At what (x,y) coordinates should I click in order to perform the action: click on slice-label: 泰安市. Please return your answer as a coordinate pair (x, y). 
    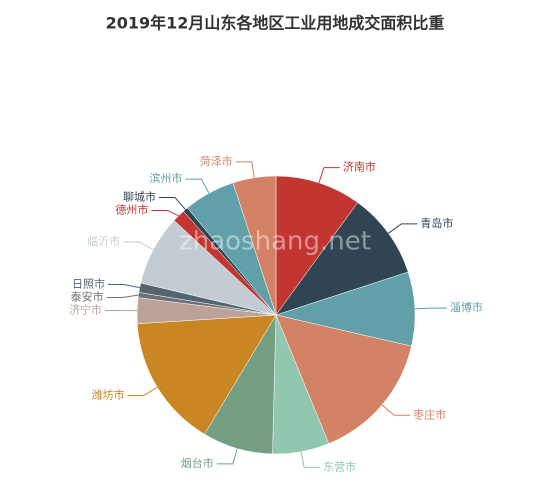
    Looking at the image, I should click on (87, 297).